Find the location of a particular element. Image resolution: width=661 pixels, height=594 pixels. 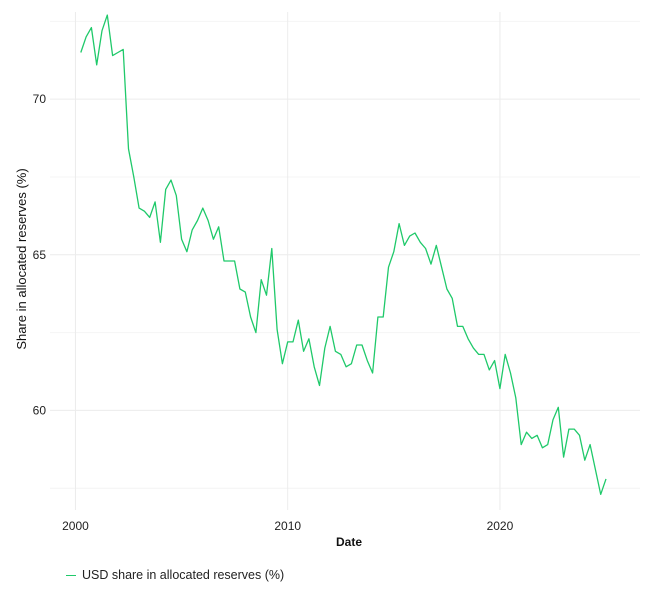

legend-swatch is located at coordinates (71, 575).